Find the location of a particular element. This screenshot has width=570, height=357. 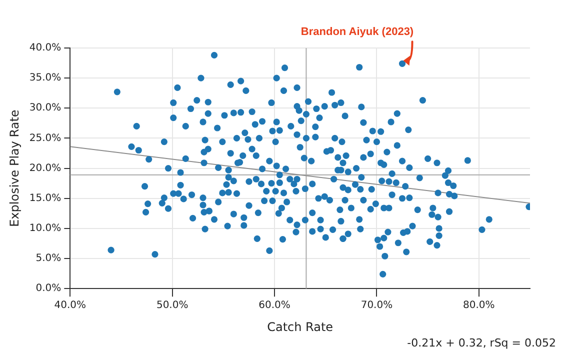

y-tick-label: 10.0% is located at coordinates (45, 228).